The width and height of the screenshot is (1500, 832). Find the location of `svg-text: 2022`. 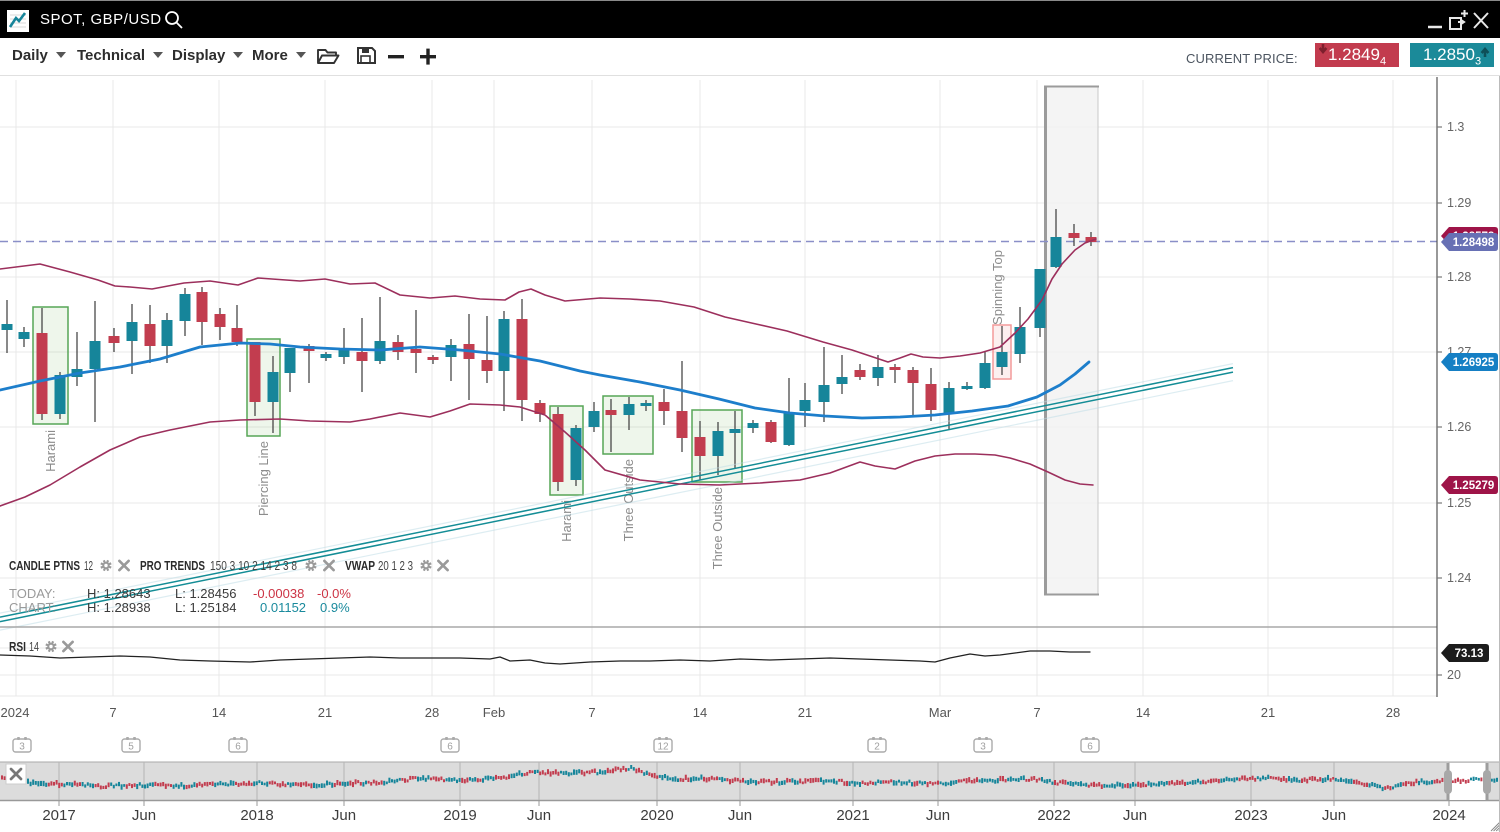

svg-text: 2022 is located at coordinates (1053, 815).